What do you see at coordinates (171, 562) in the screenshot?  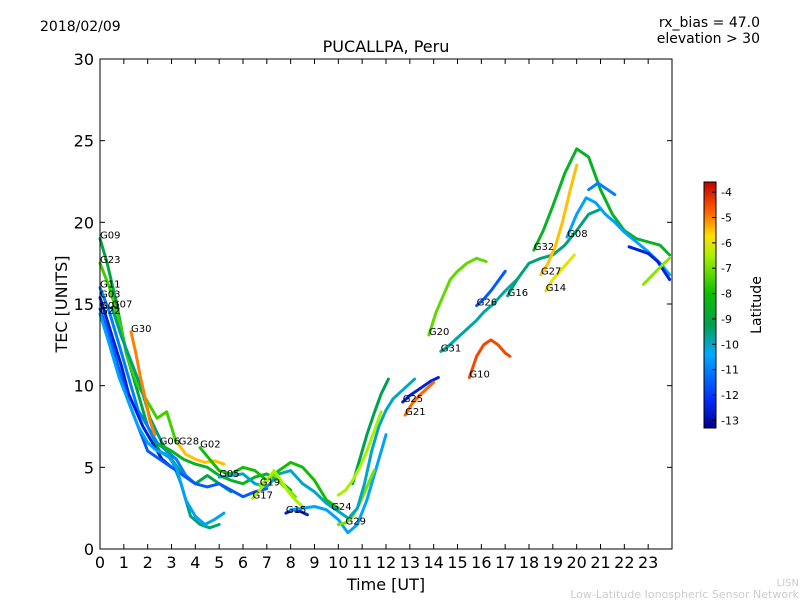 I see `x-tick-label: 3` at bounding box center [171, 562].